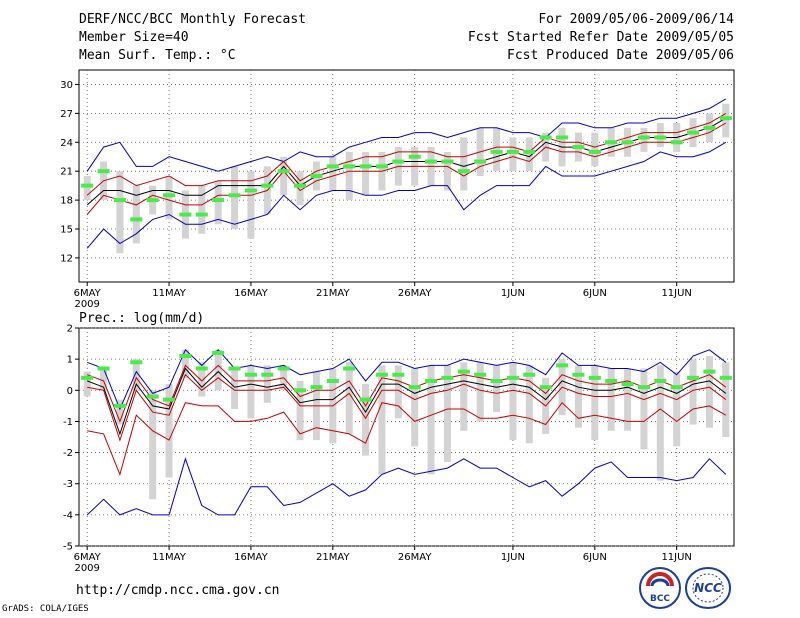  I want to click on forecast-produced-date: Fcst Produced Date 2009/05/06, so click(620, 55).